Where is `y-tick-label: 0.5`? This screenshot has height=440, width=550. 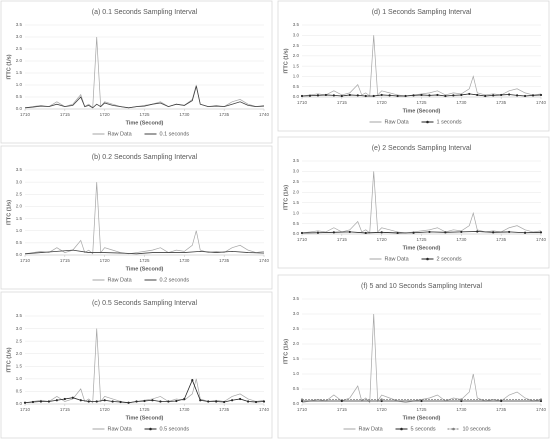 y-tick-label: 0.5 is located at coordinates (19, 96).